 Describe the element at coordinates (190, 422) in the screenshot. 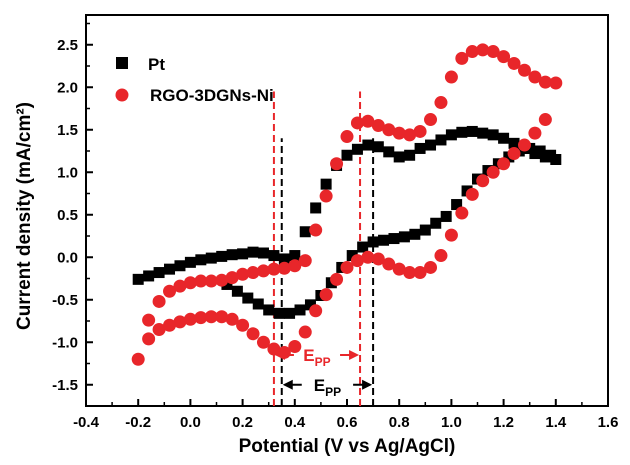

I see `x-tick-label: 0.0` at that location.